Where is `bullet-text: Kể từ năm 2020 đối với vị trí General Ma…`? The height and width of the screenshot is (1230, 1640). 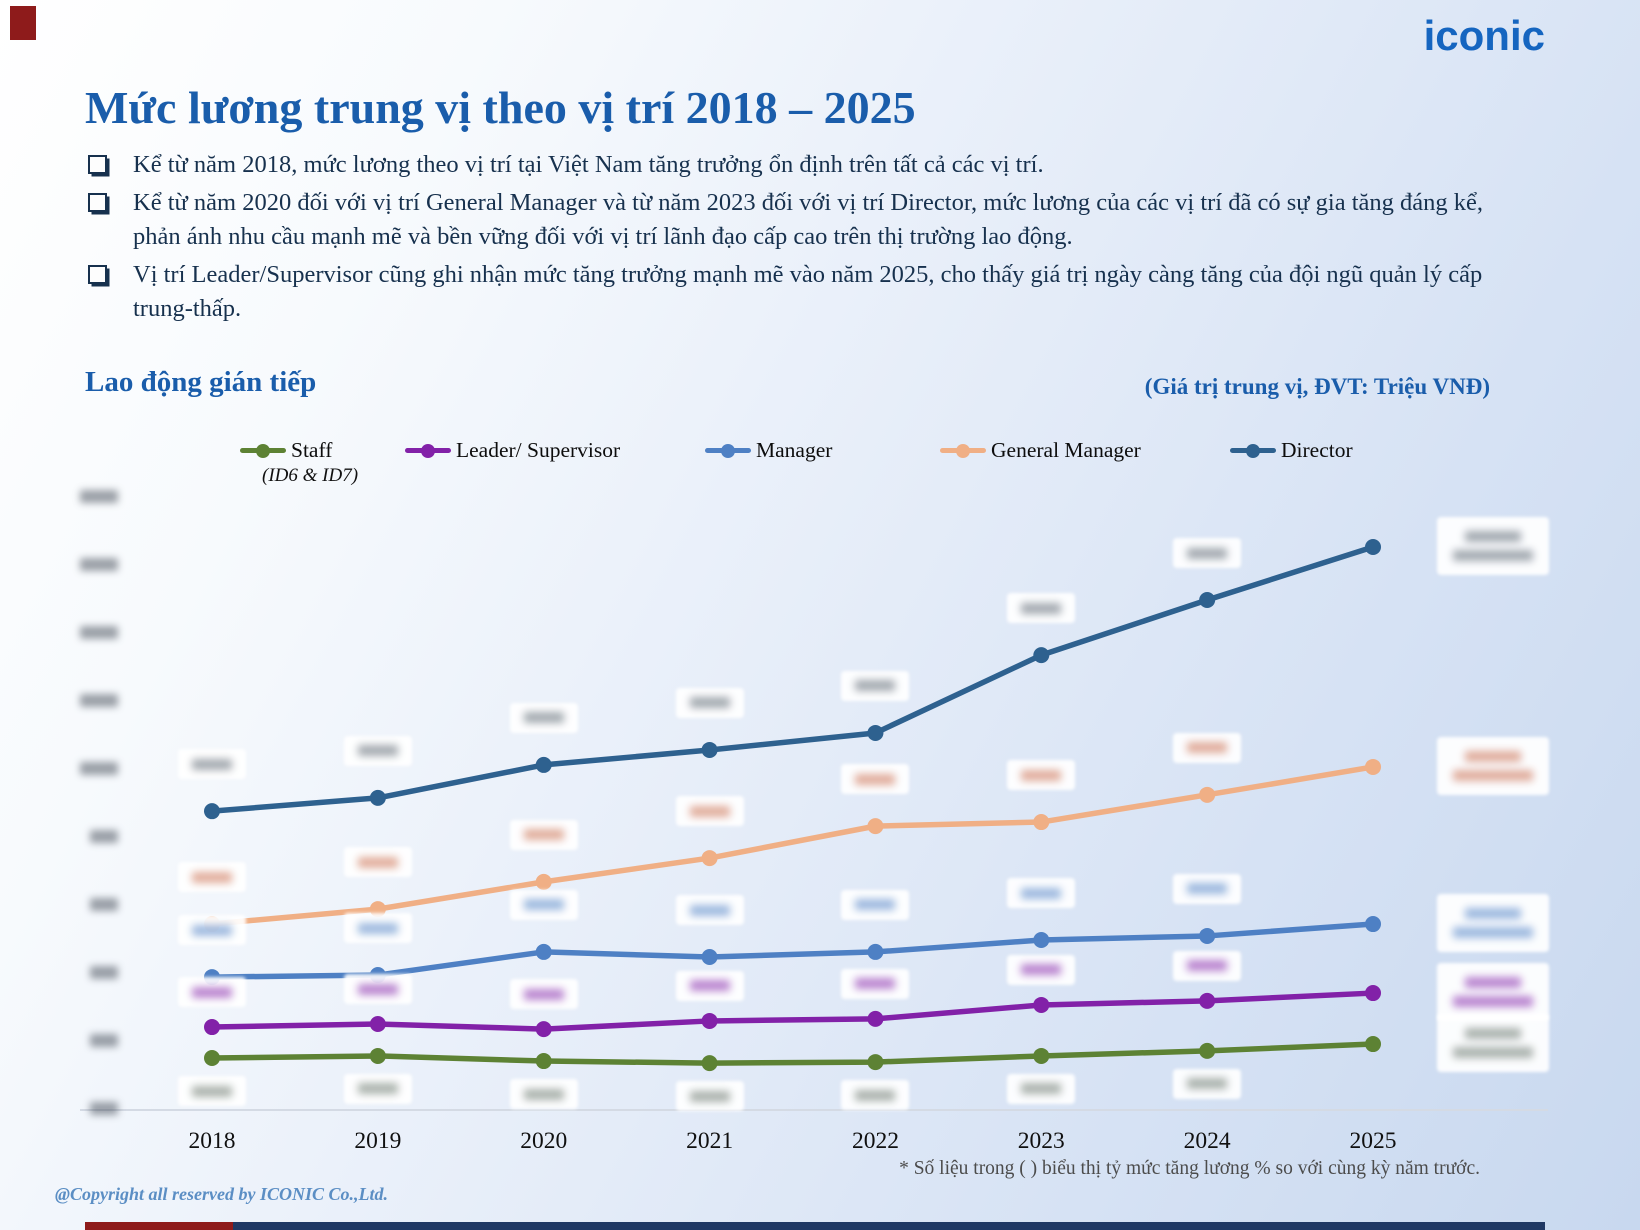
bullet-text: Kể từ năm 2020 đối với vị trí General Ma… is located at coordinates (808, 219).